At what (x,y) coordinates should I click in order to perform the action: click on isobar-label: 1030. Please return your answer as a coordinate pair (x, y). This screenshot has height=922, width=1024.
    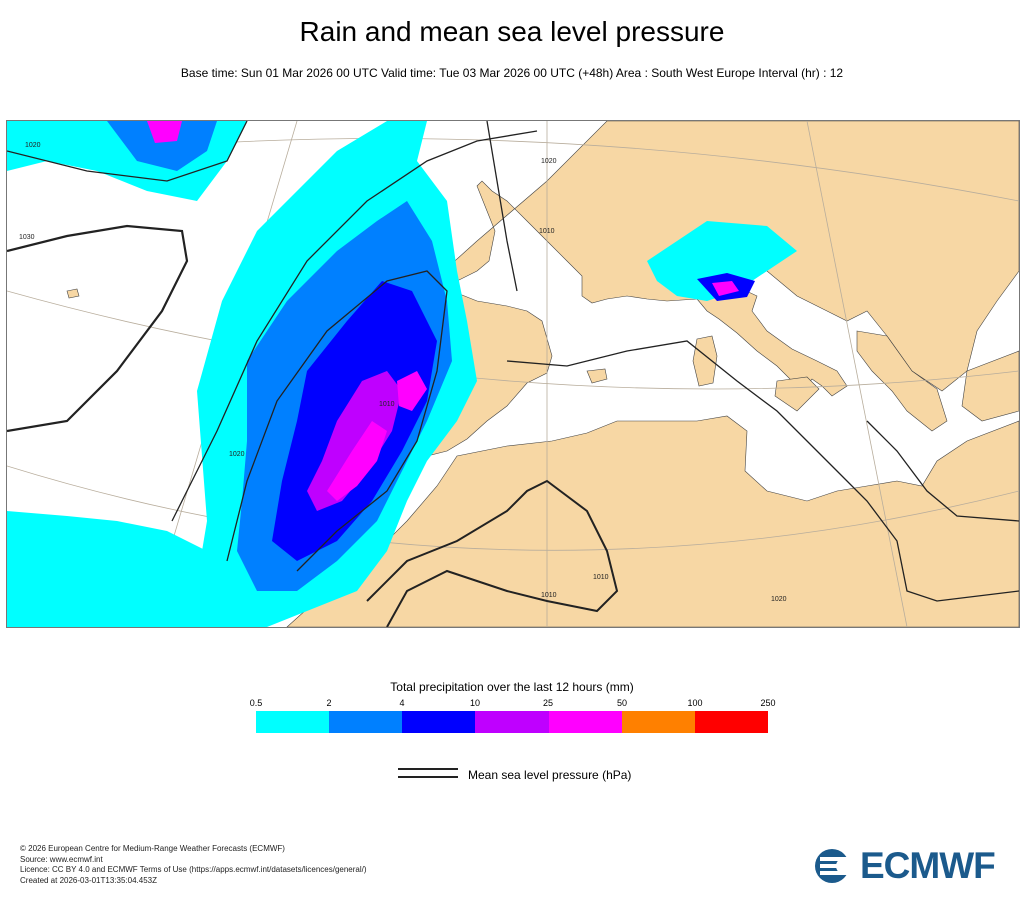
    Looking at the image, I should click on (27, 237).